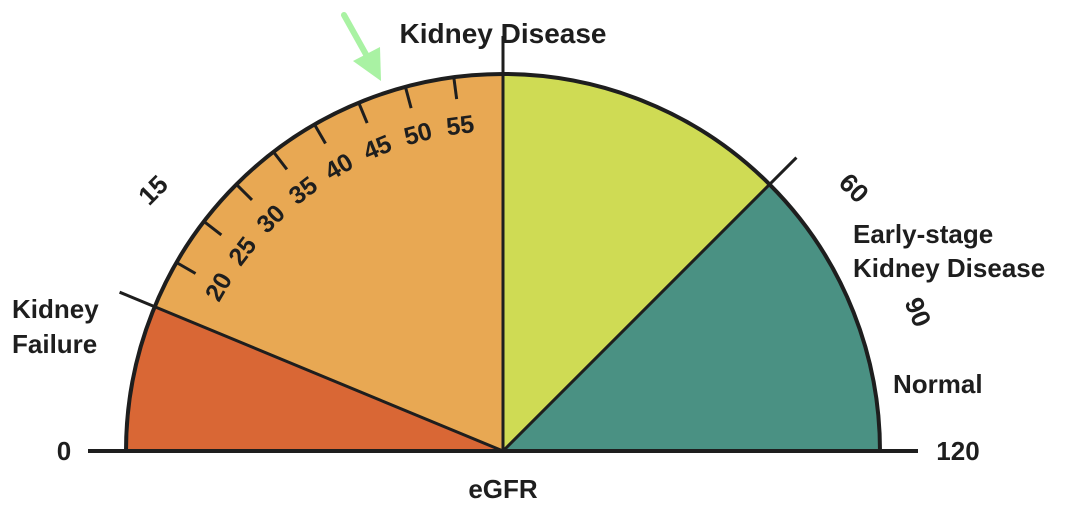 The height and width of the screenshot is (513, 1069). Describe the element at coordinates (55, 309) in the screenshot. I see `zone-label-line: Kidney` at that location.